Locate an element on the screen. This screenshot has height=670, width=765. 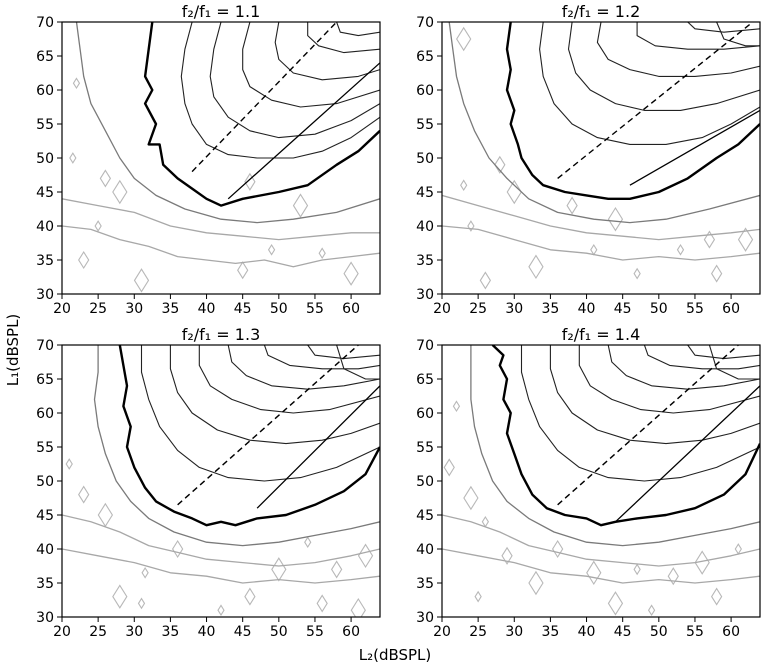
x-tick-label: 30 is located at coordinates (134, 632).